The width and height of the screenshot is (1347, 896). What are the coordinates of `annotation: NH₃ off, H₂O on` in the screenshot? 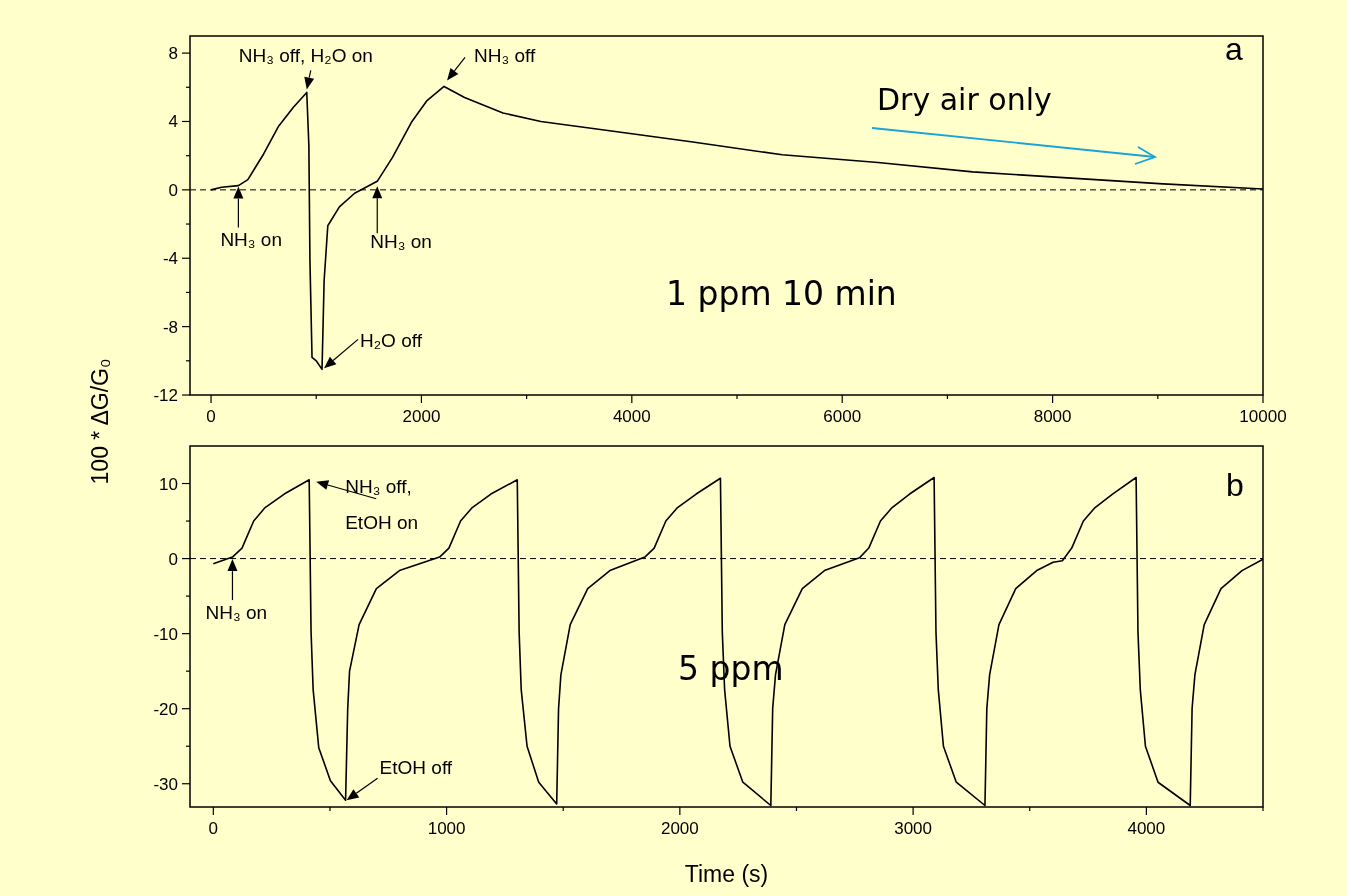 It's located at (305, 56).